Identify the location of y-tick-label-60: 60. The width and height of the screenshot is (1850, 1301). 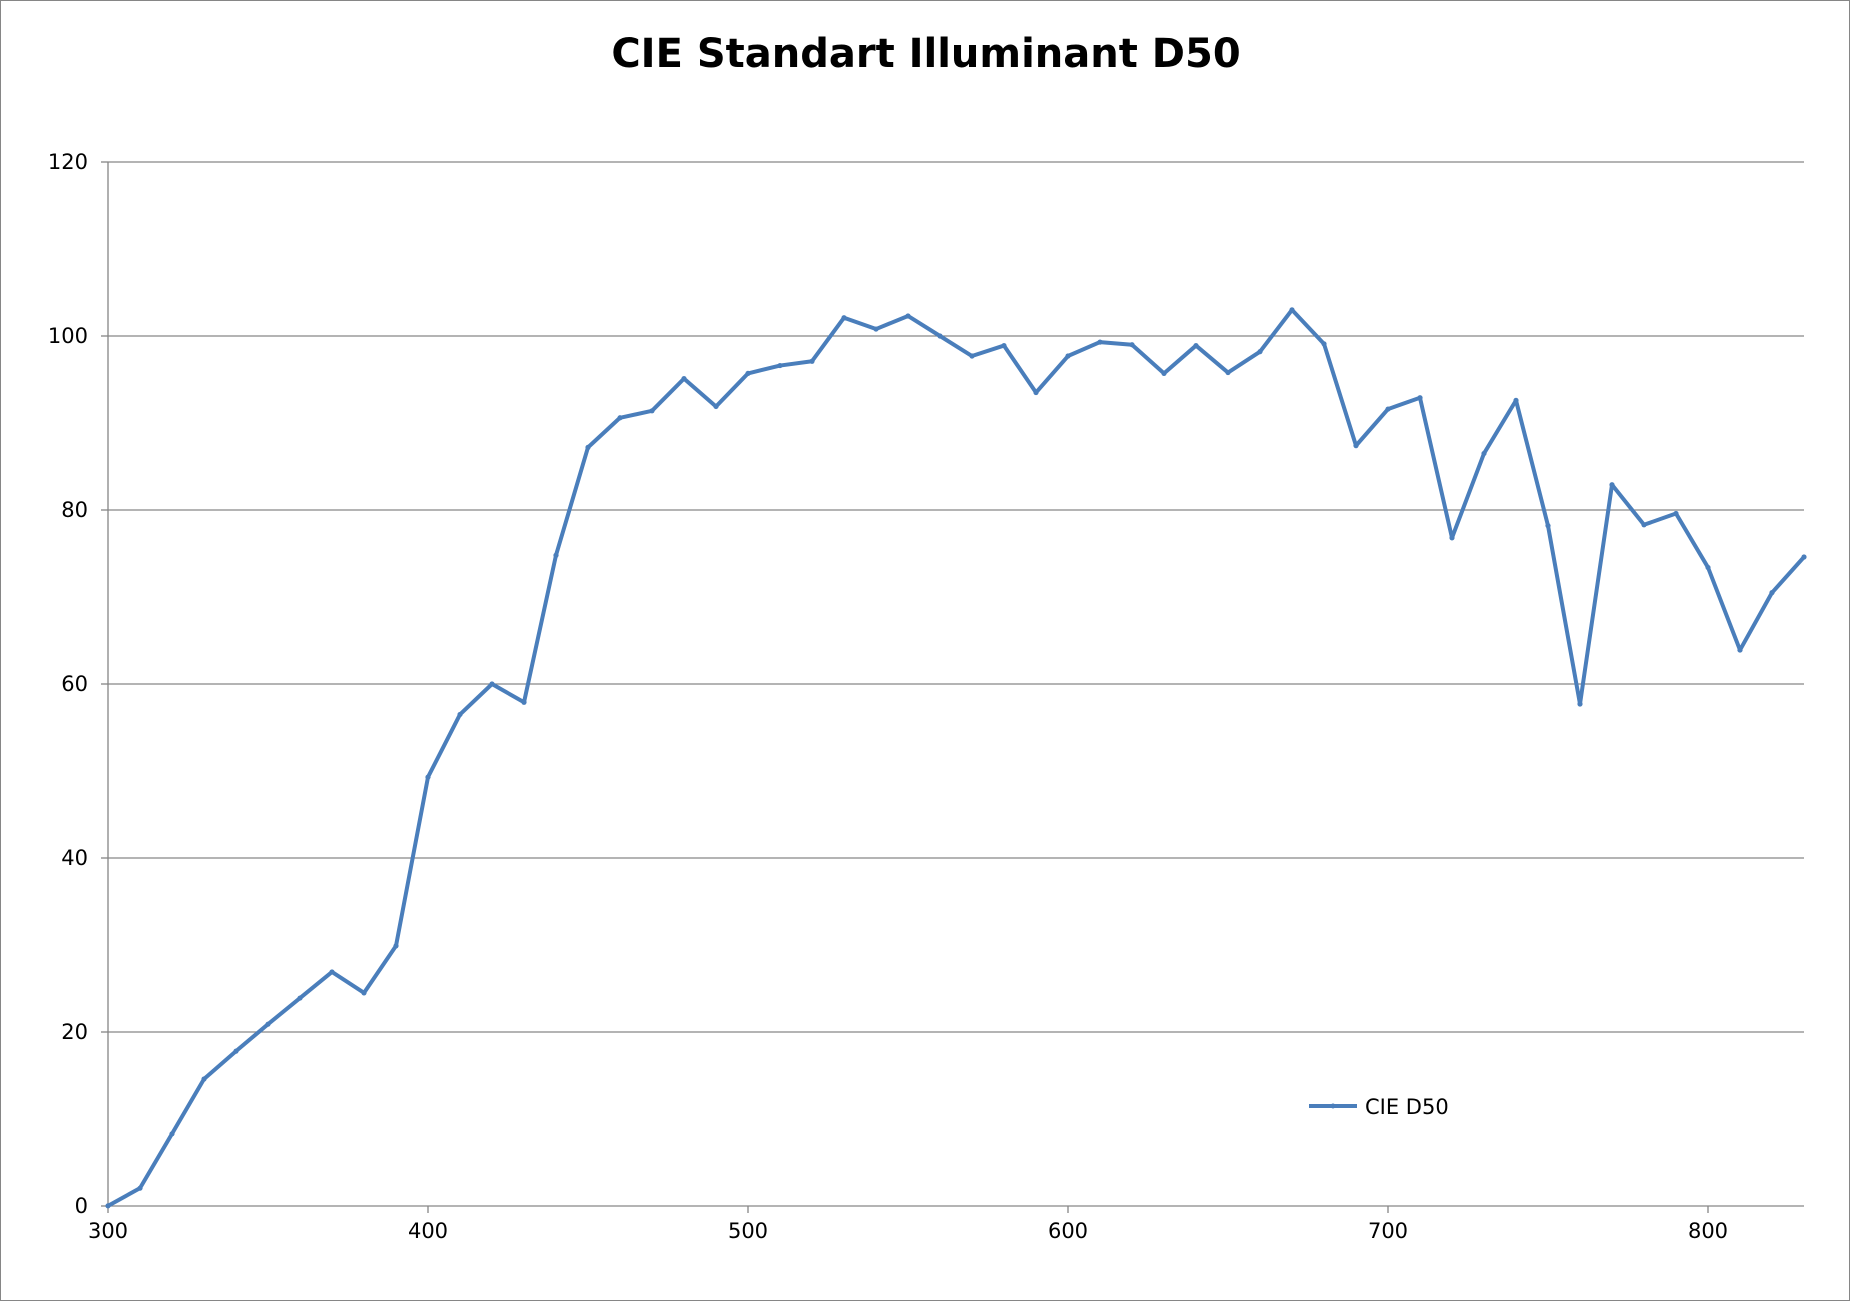
(74, 684).